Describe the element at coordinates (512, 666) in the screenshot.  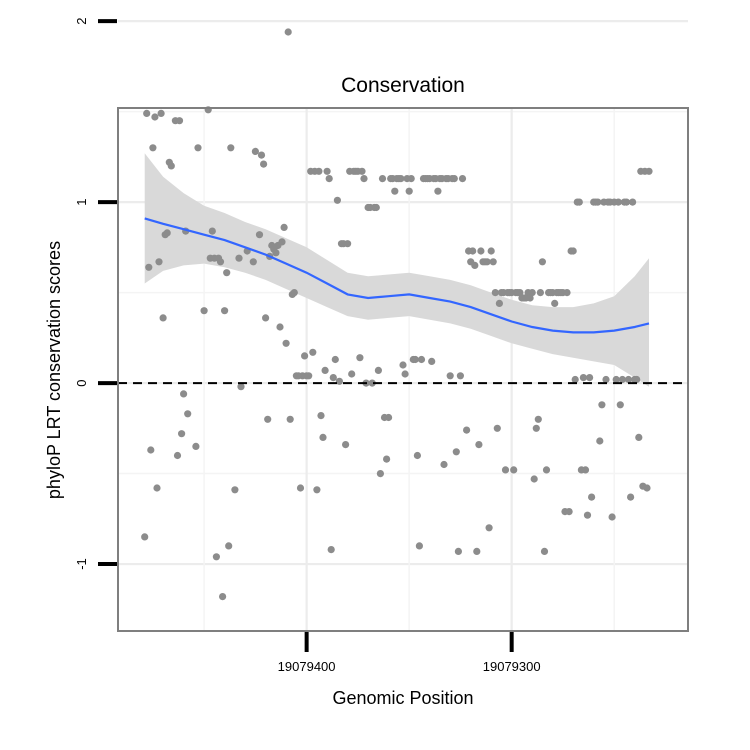
I see `x-tick-label: 19079300` at that location.